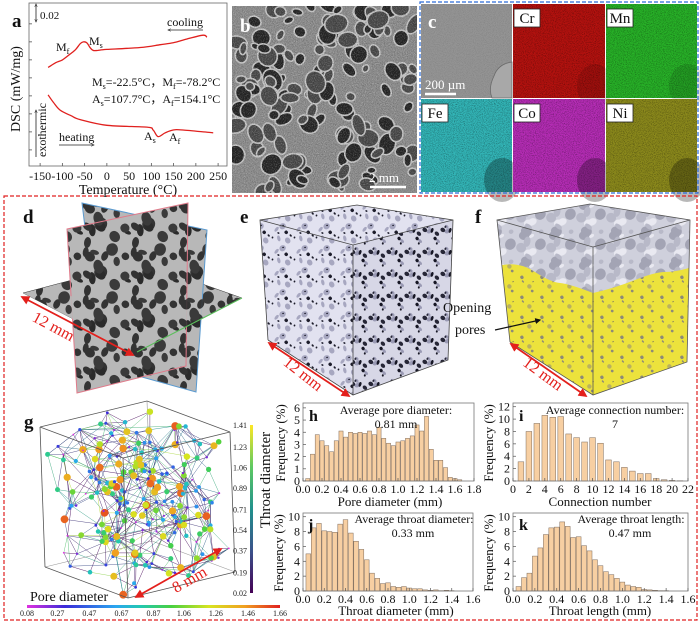  I want to click on x-tick-label: 0, so click(513, 489).